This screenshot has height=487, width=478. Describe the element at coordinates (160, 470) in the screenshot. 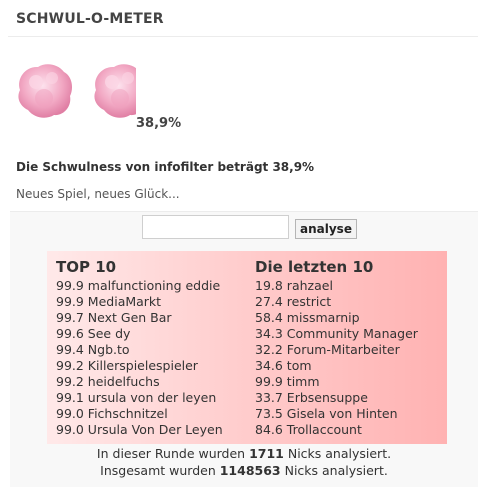

I see `stats-total-prefix: Insgesamt wurden` at that location.